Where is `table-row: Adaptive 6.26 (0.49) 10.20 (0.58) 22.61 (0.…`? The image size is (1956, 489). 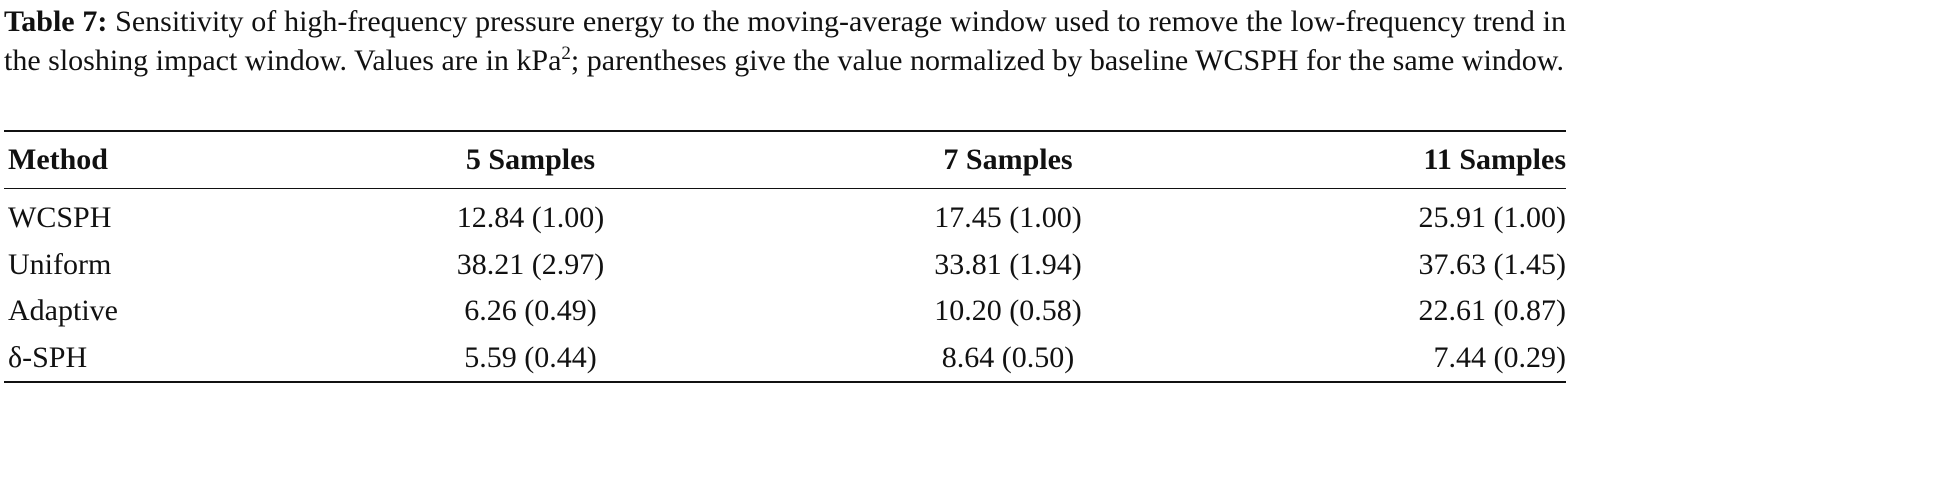
table-row: Adaptive 6.26 (0.49) 10.20 (0.58) 22.61 (0.… is located at coordinates (785, 311).